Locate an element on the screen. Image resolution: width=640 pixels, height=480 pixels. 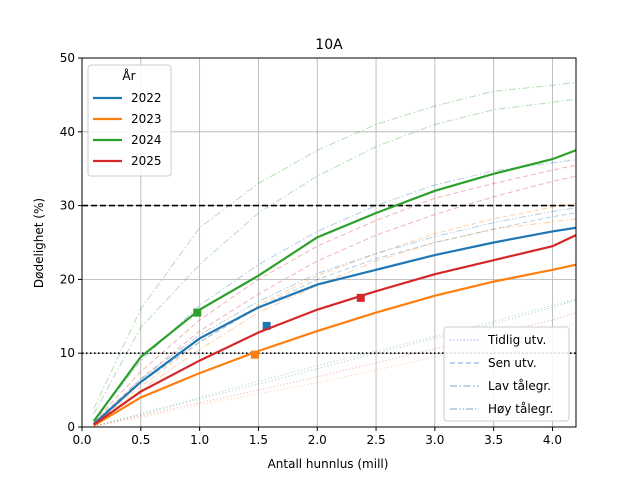
x-tick-label: 3.5 is located at coordinates (493, 440).